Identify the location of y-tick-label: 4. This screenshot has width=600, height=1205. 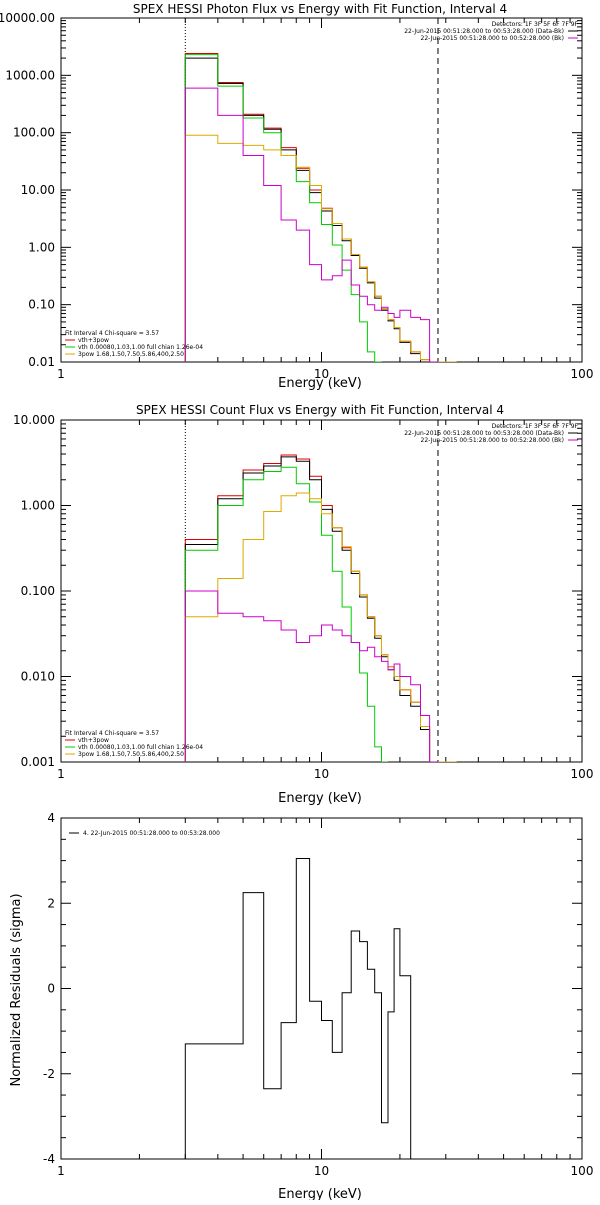
(51, 818).